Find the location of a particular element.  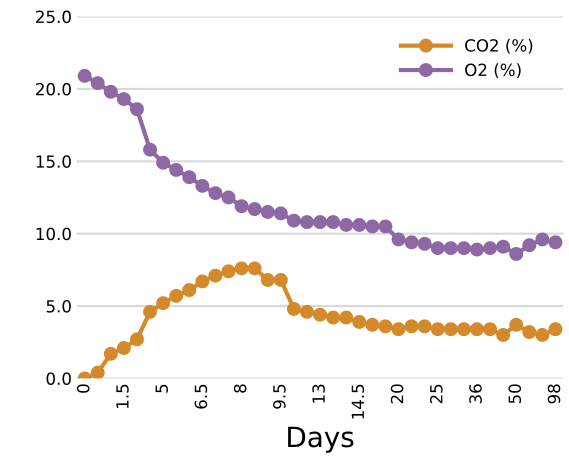

y-tick-label: 5.0 is located at coordinates (58, 306).